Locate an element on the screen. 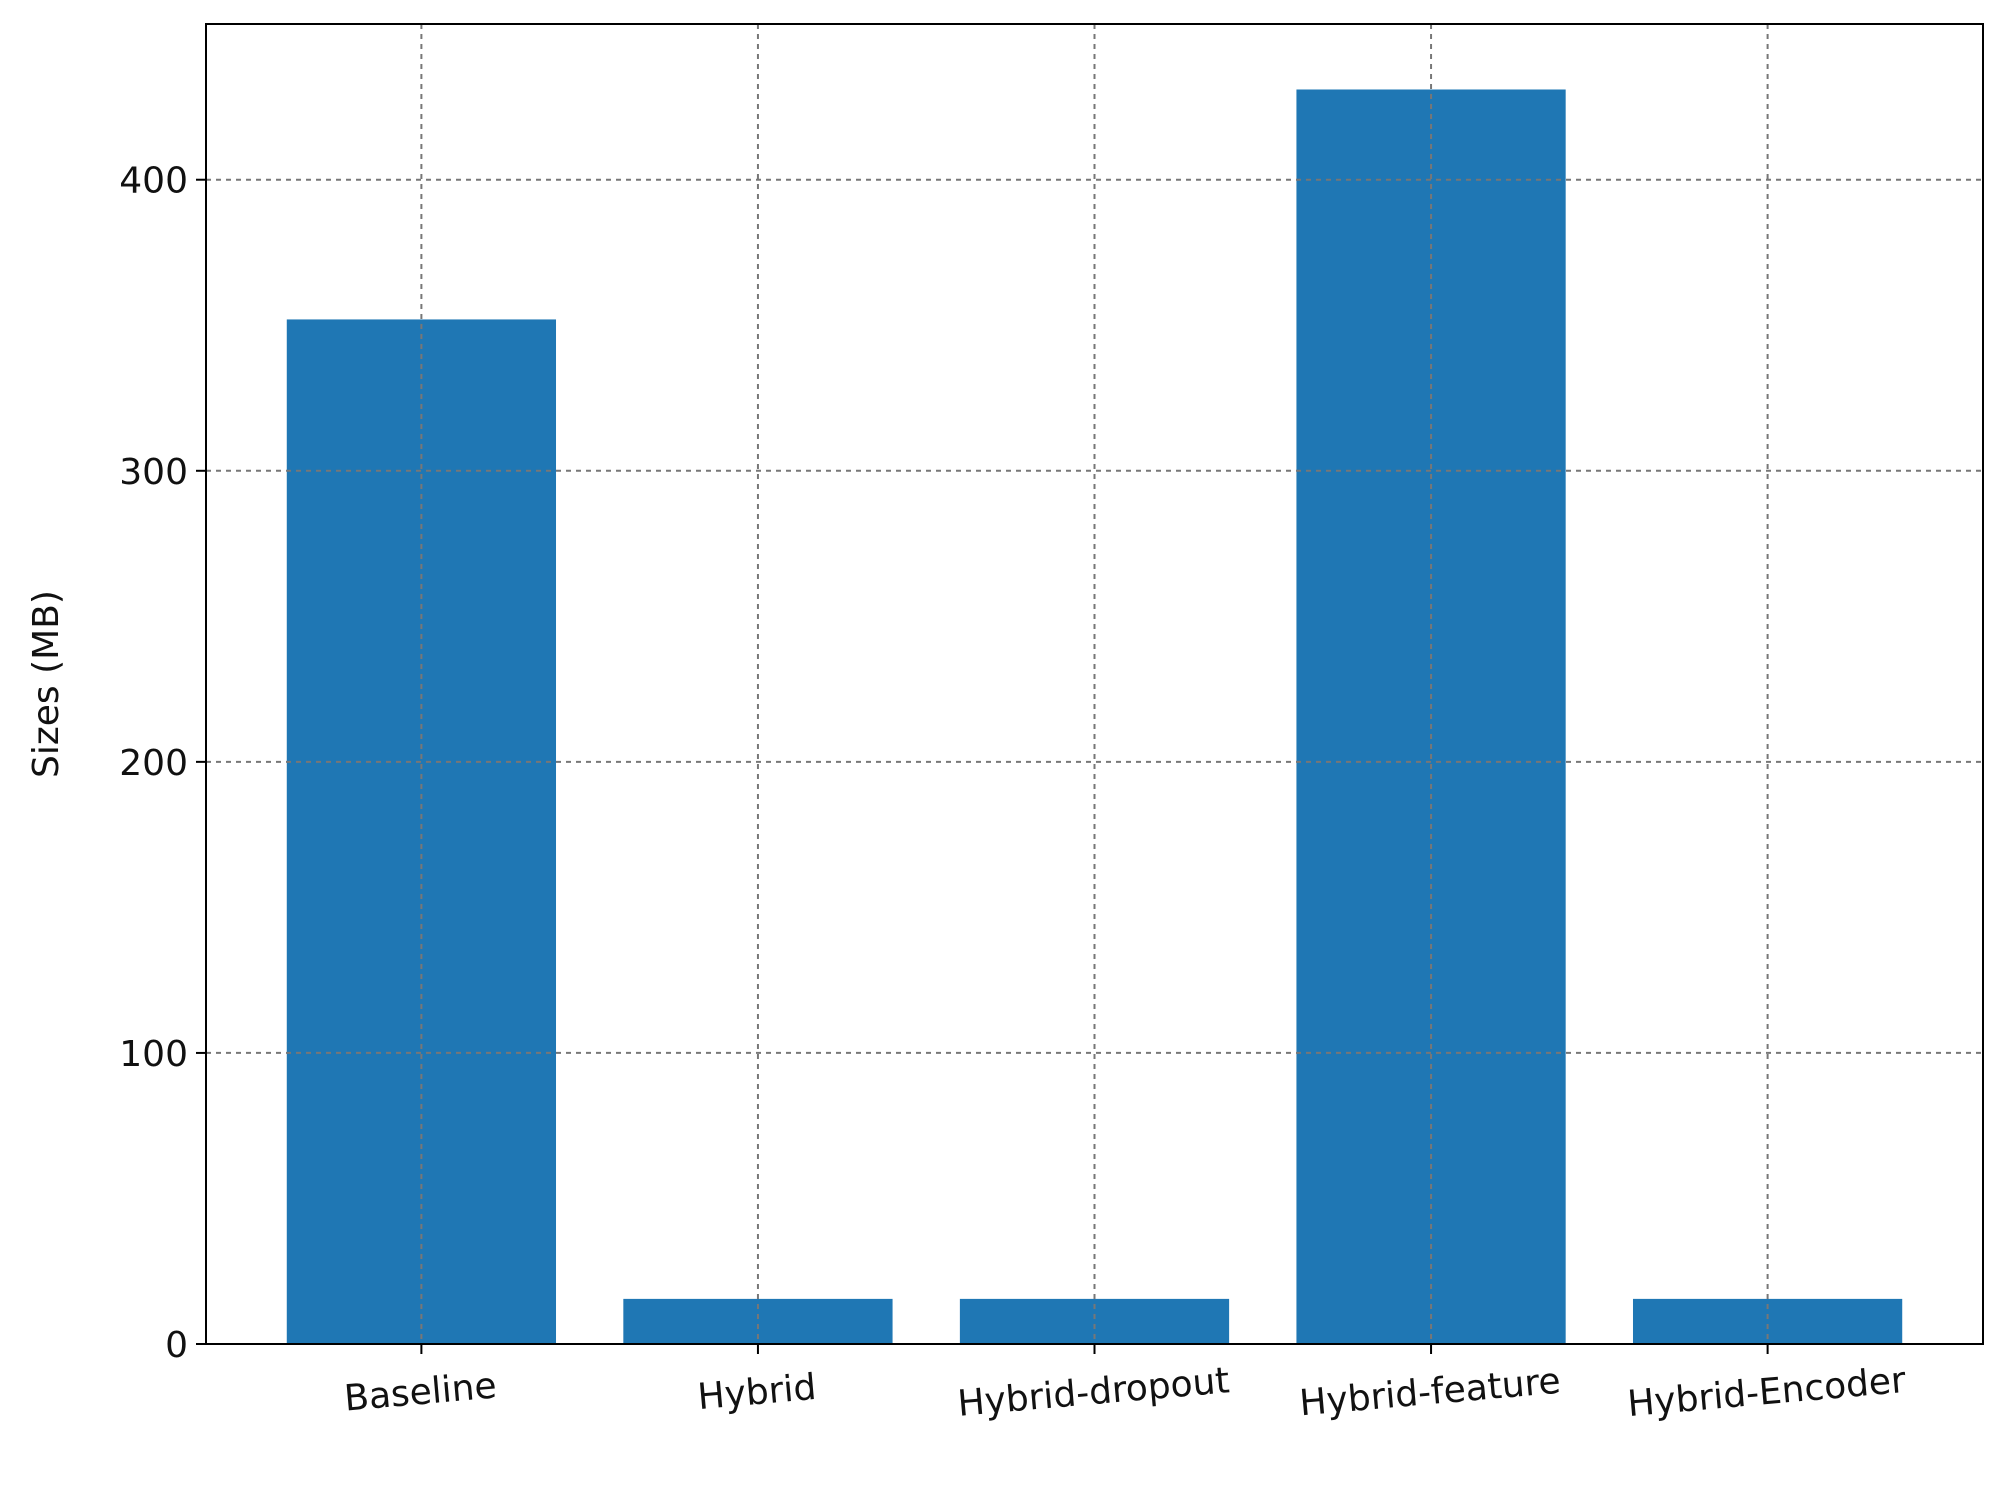 The height and width of the screenshot is (1489, 2005). x-tick-label: Hybrid is located at coordinates (757, 1392).